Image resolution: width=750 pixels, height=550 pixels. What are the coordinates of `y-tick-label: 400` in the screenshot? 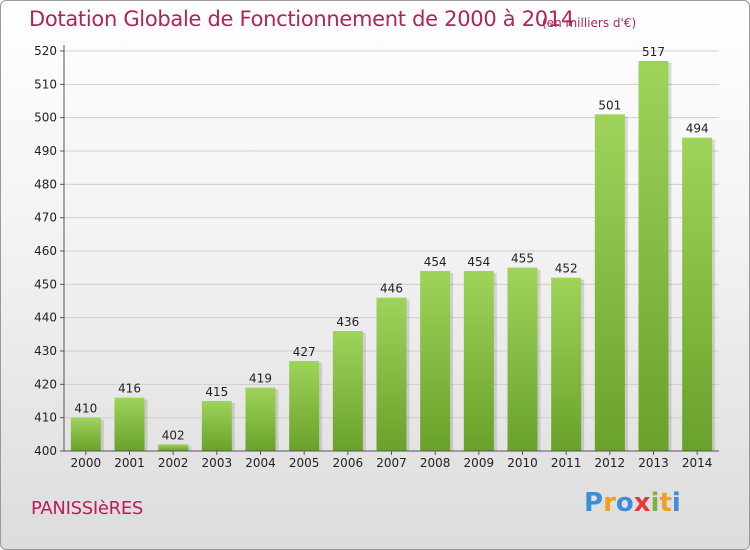 It's located at (45, 451).